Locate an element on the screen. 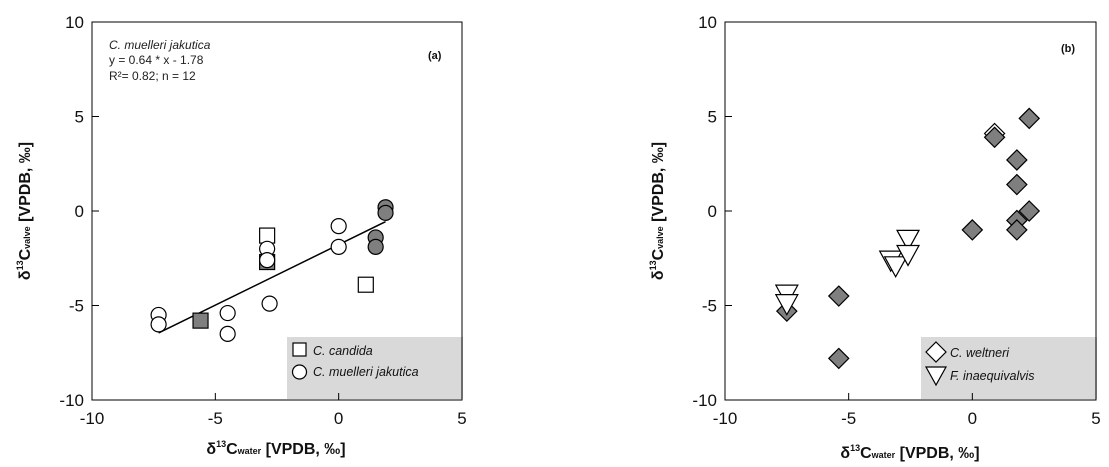  panel-a-y-tick-label: -5 is located at coordinates (76, 306).